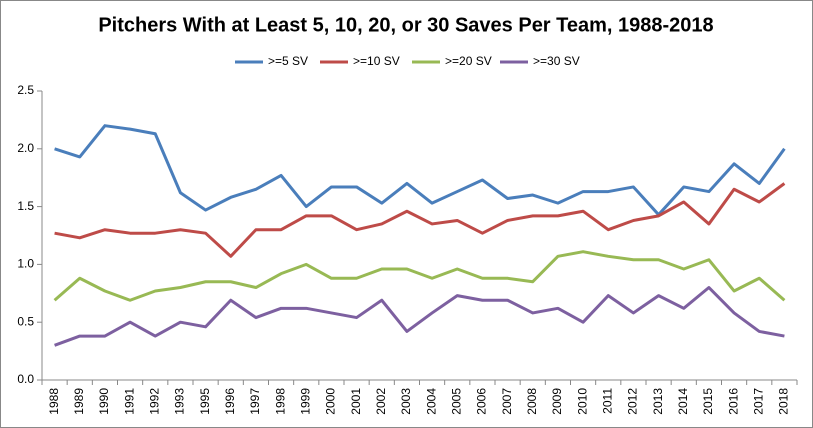  Describe the element at coordinates (230, 401) in the screenshot. I see `x-tick-label: 1996` at that location.